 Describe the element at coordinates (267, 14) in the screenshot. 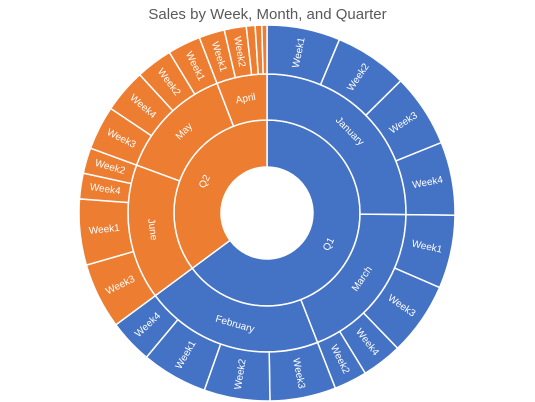

I see `chart-title: Sales by Week, Month, and Quarter` at that location.